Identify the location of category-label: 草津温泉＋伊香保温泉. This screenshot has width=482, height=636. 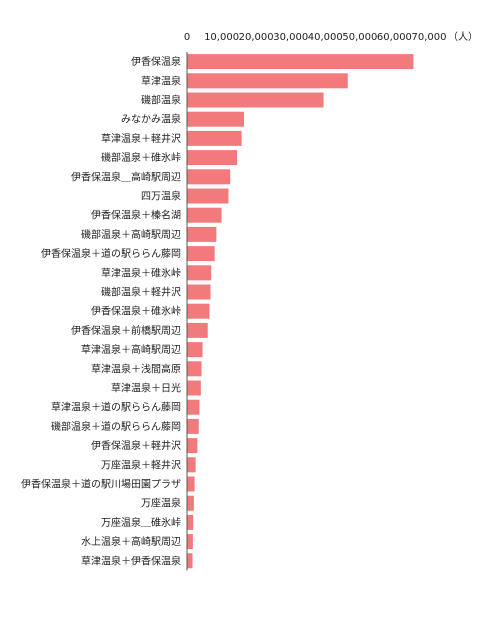
(131, 560).